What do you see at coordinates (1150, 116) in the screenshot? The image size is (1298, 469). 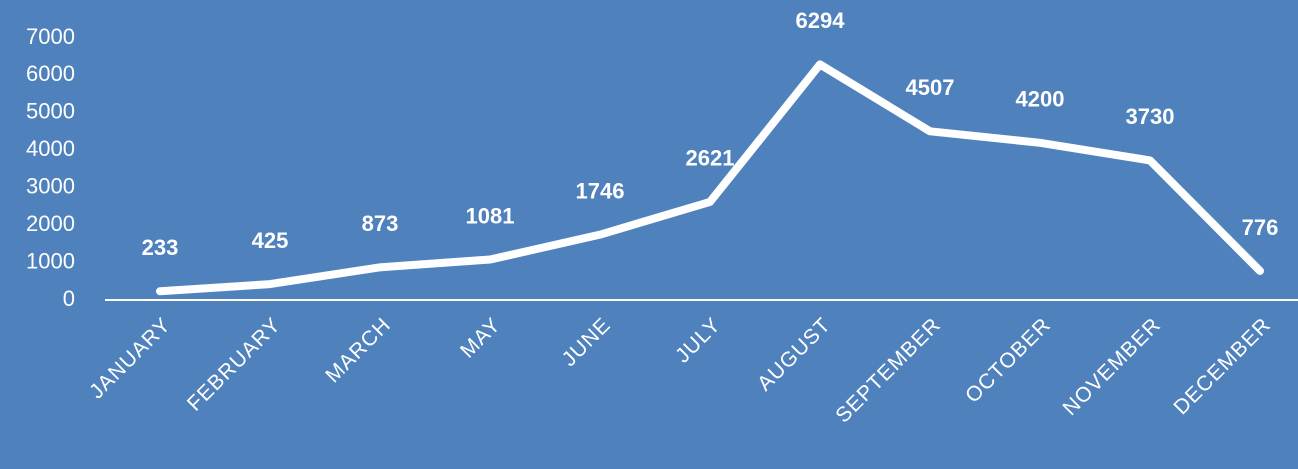 I see `data-label: 3730` at bounding box center [1150, 116].